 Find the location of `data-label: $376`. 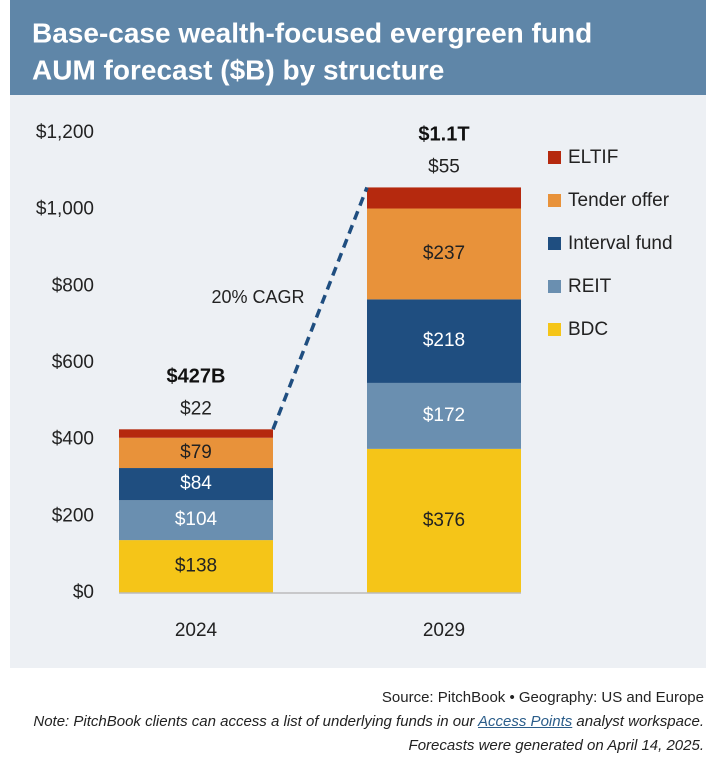

data-label: $376 is located at coordinates (444, 520).